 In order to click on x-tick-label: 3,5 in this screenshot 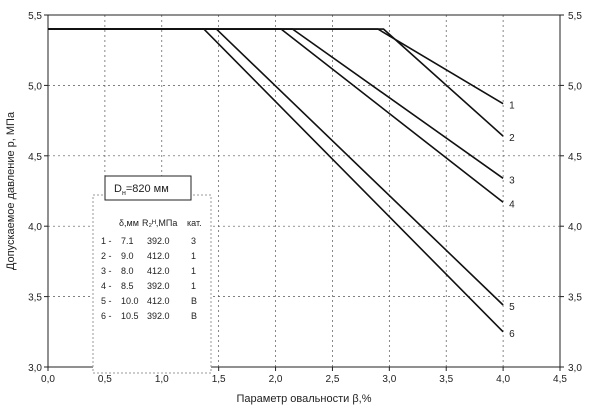, I will do `click(446, 379)`.